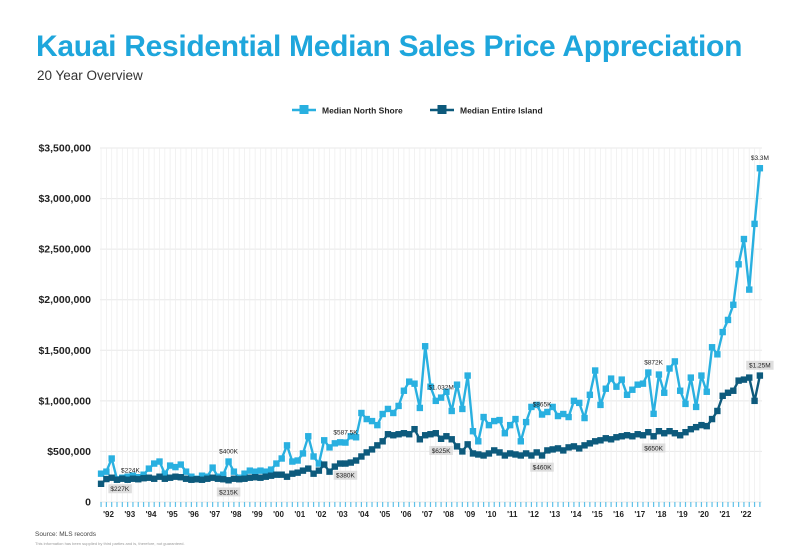  Describe the element at coordinates (228, 452) in the screenshot. I see `annotation-ann-400k: $400K` at that location.